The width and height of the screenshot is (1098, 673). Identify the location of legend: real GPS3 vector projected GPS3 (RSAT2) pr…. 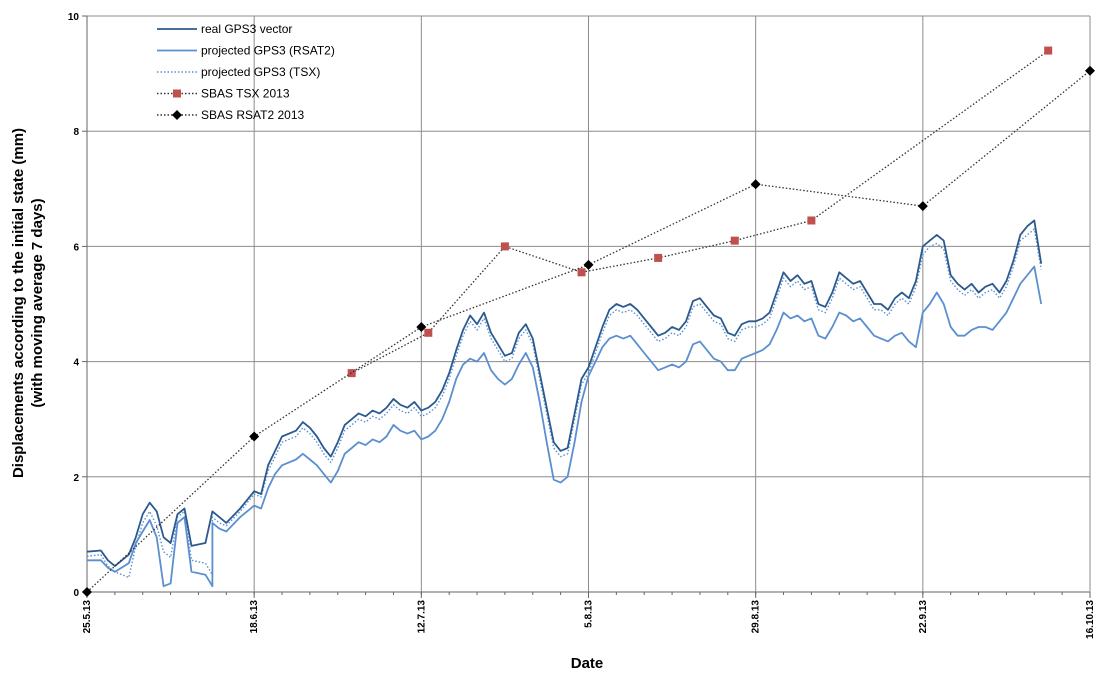
(246, 72).